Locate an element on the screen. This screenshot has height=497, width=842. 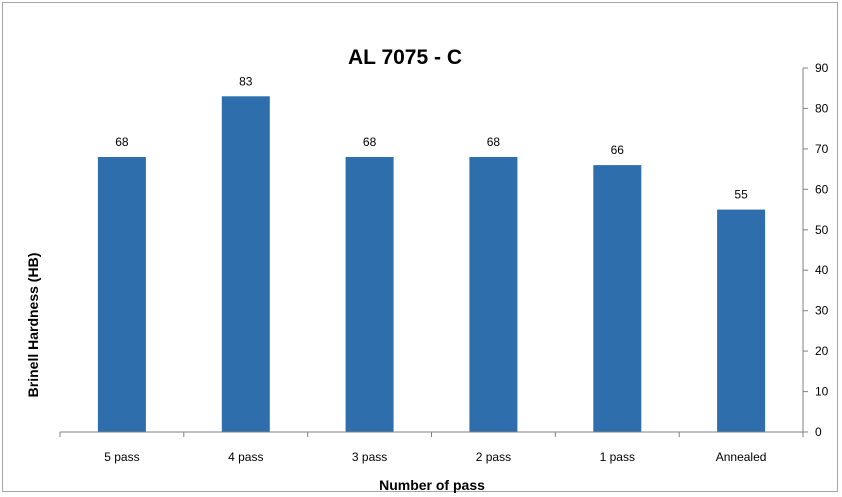
y-tick-label: 20 is located at coordinates (822, 351).